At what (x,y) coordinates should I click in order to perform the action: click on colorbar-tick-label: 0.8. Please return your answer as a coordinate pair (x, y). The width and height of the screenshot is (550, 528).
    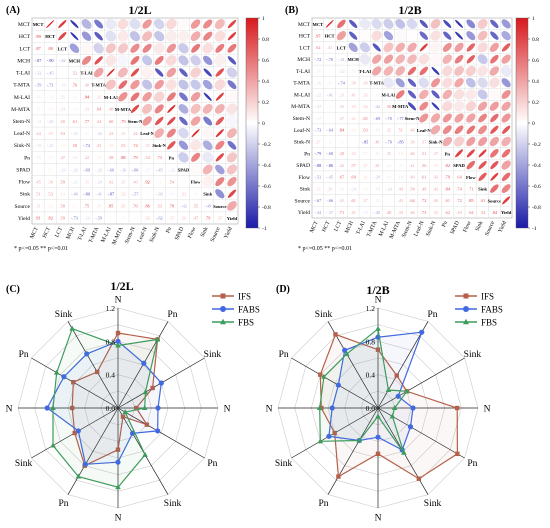
    Looking at the image, I should click on (265, 40).